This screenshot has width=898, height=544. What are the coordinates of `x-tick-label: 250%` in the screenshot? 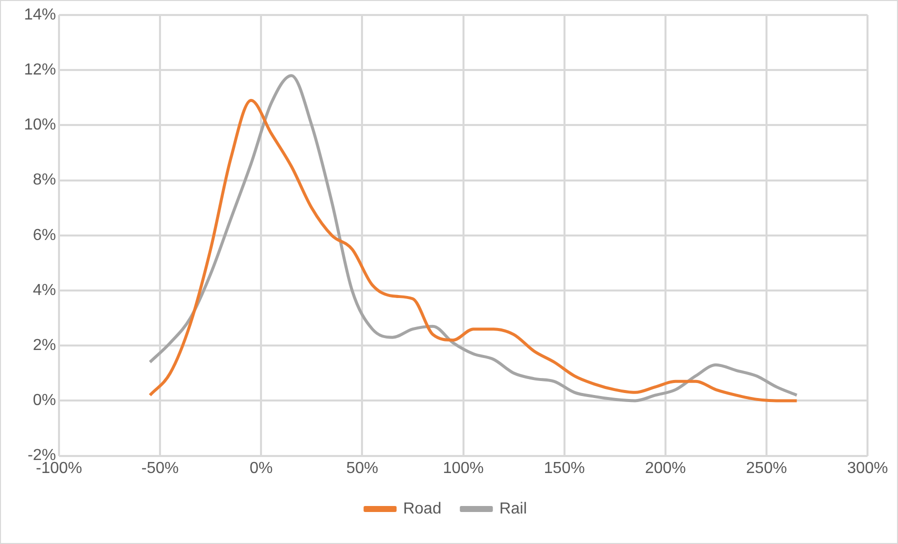 It's located at (766, 468).